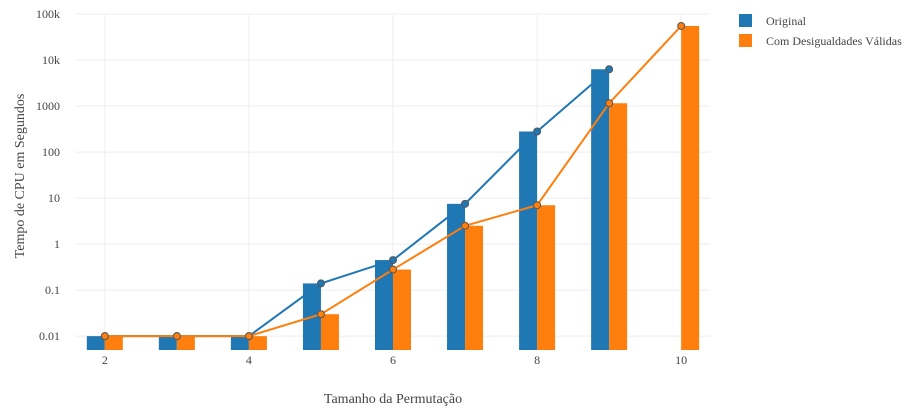 Image resolution: width=906 pixels, height=407 pixels. I want to click on x-tick-label: 8, so click(537, 360).